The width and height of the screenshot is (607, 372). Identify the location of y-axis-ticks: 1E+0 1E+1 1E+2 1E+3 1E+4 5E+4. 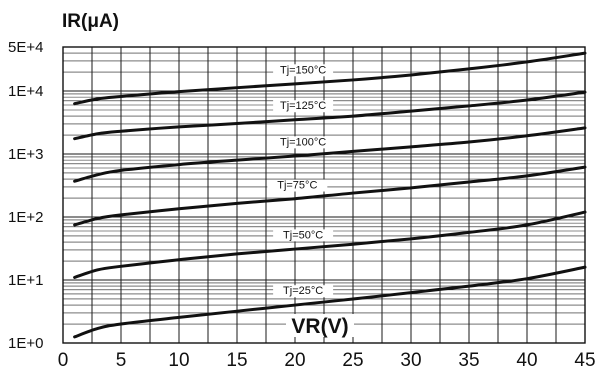
(25, 195).